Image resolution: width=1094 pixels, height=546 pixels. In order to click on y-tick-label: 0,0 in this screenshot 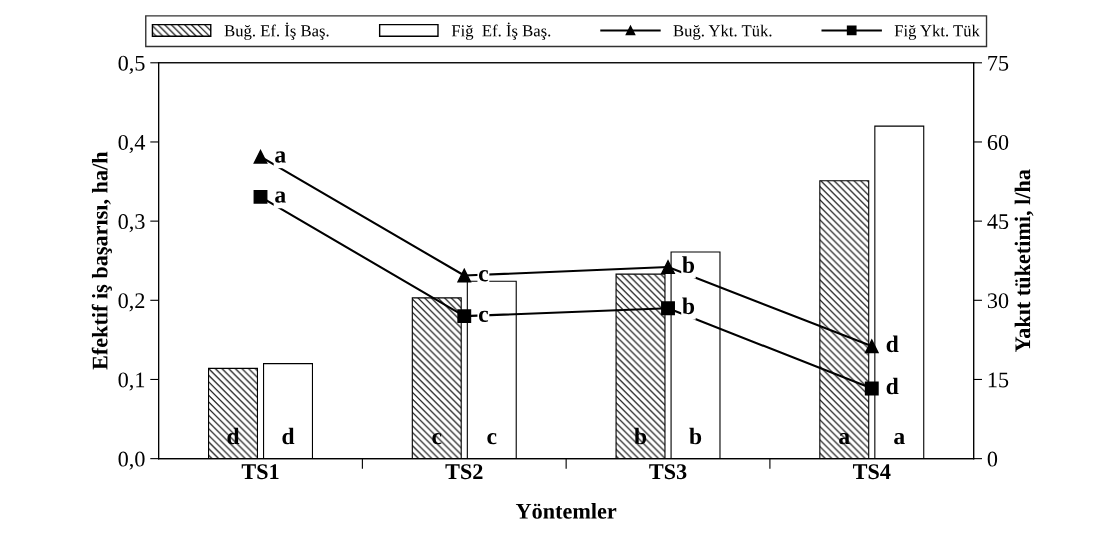, I will do `click(131, 460)`.